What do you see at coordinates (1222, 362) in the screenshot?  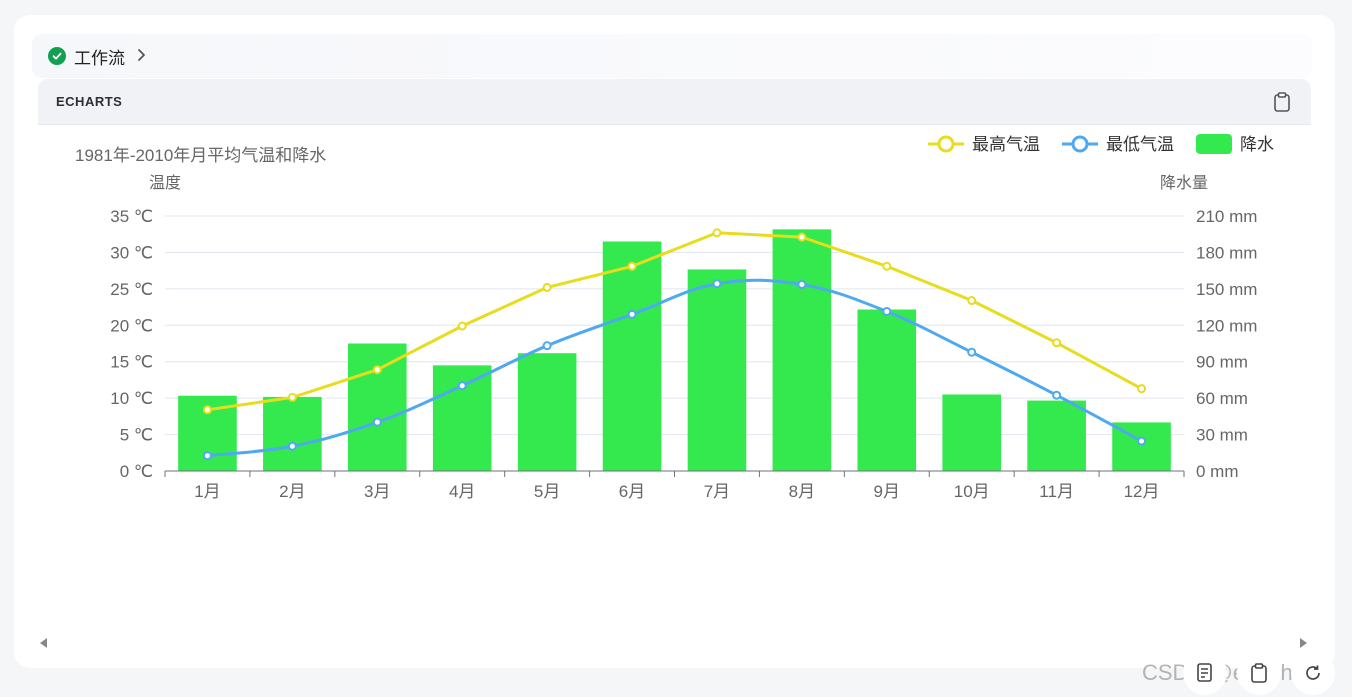 I see `y-right-tick-label: 90 mm` at bounding box center [1222, 362].